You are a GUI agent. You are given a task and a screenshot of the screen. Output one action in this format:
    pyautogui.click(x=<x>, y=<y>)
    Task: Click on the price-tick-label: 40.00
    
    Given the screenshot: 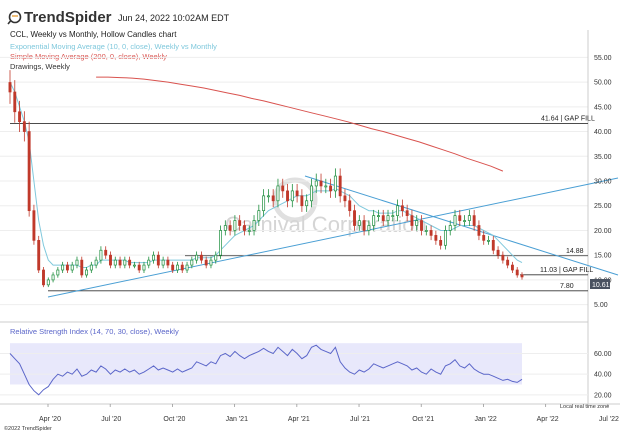 What is the action you would take?
    pyautogui.click(x=603, y=132)
    